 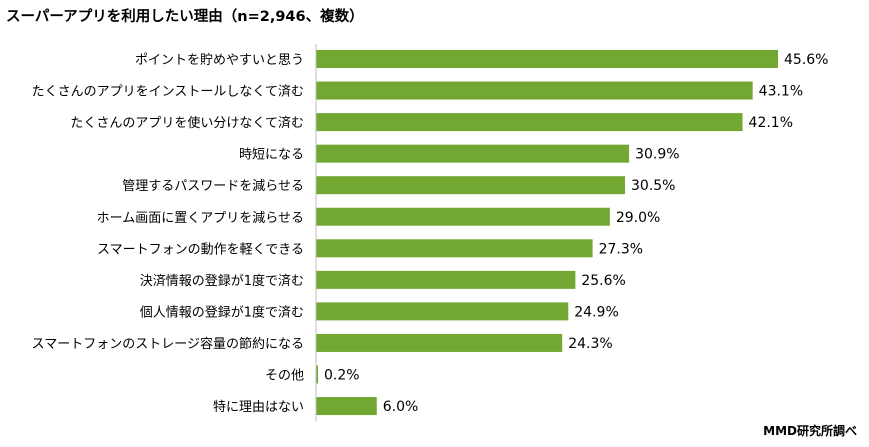 What do you see at coordinates (657, 155) in the screenshot?
I see `data-label: 30.9%` at bounding box center [657, 155].